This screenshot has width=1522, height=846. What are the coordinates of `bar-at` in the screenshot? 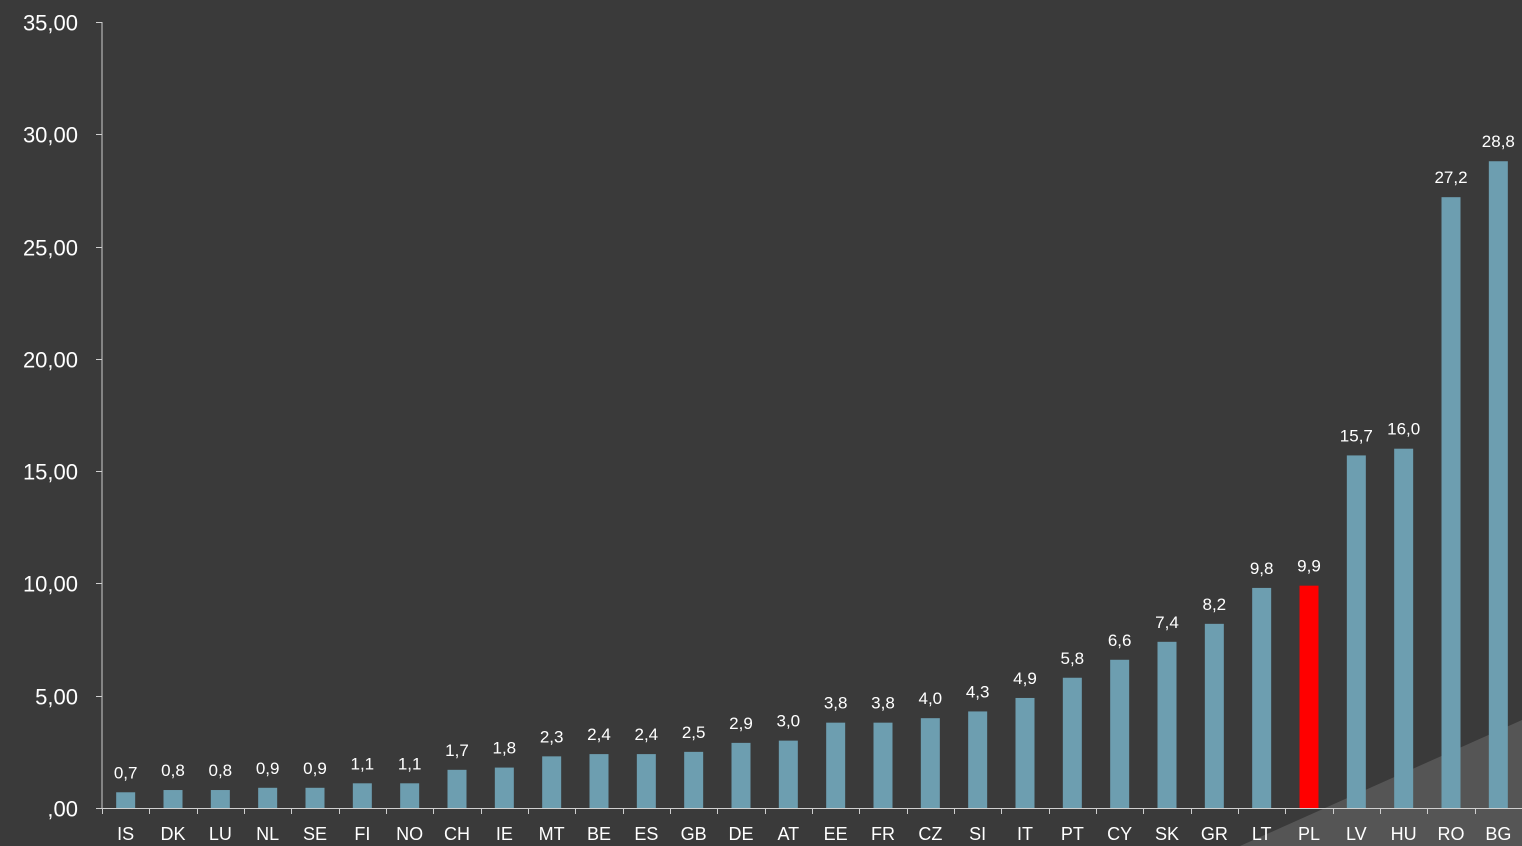 It's located at (788, 774).